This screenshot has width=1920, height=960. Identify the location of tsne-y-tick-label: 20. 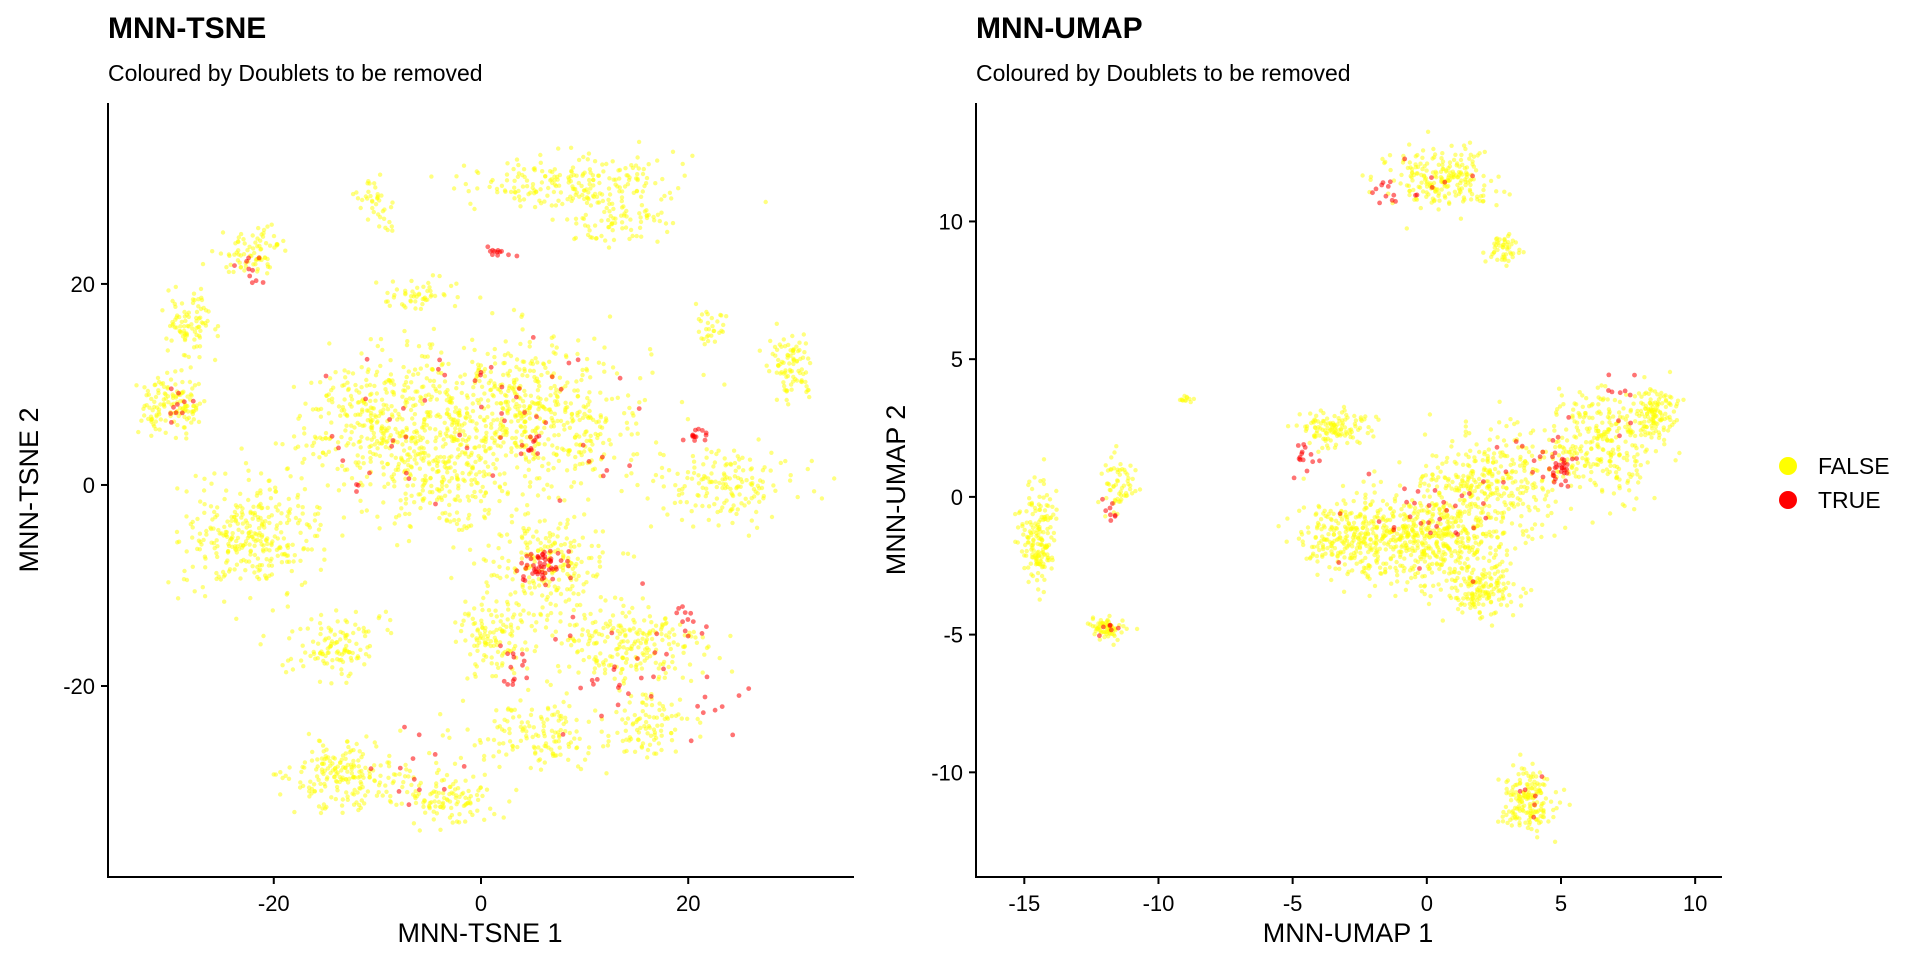
(83, 284).